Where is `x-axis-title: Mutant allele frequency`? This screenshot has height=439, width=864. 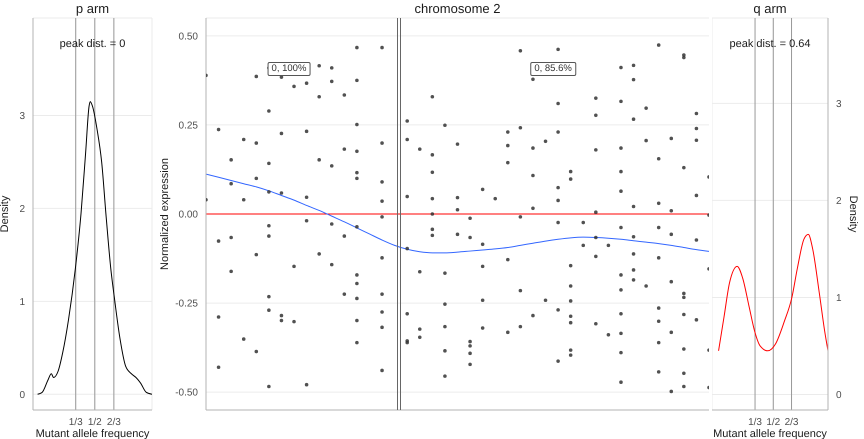
x-axis-title: Mutant allele frequency is located at coordinates (770, 433).